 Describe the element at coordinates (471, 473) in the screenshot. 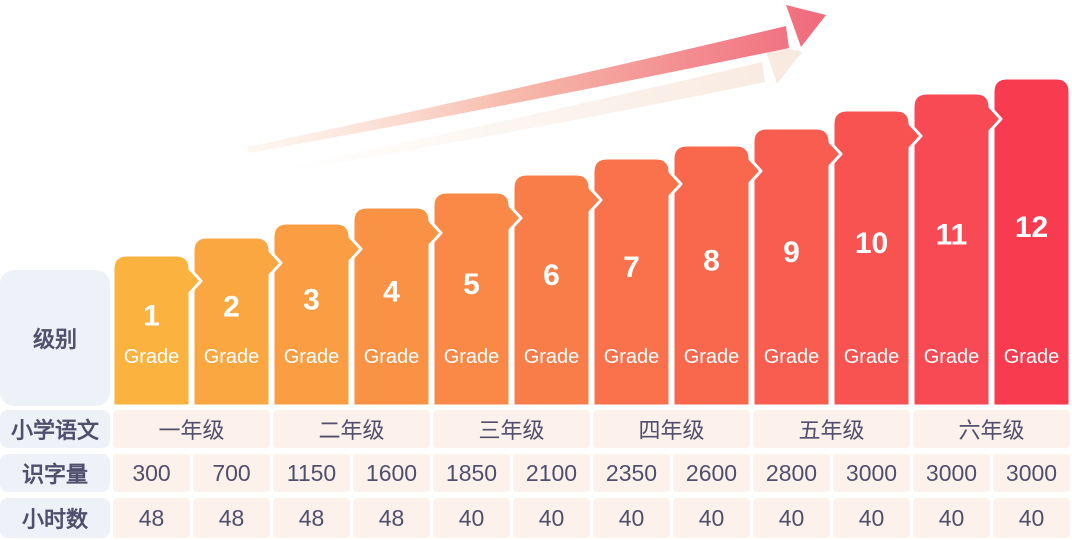

I see `literacy-value-cell: 1850` at that location.